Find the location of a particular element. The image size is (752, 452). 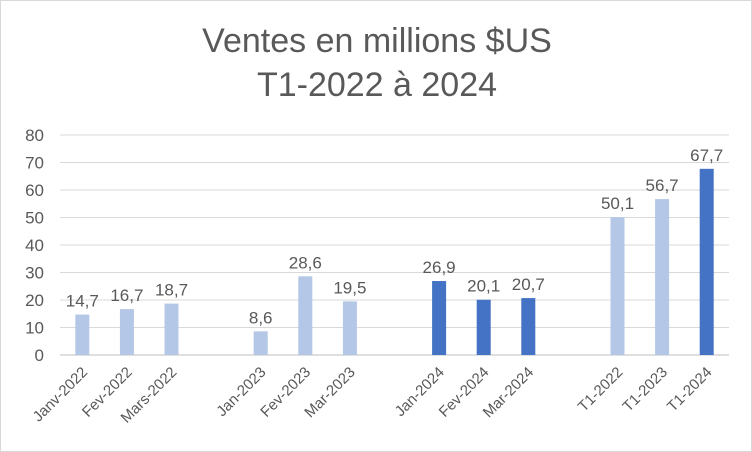

x-tick-label: T1-2023 is located at coordinates (645, 390).